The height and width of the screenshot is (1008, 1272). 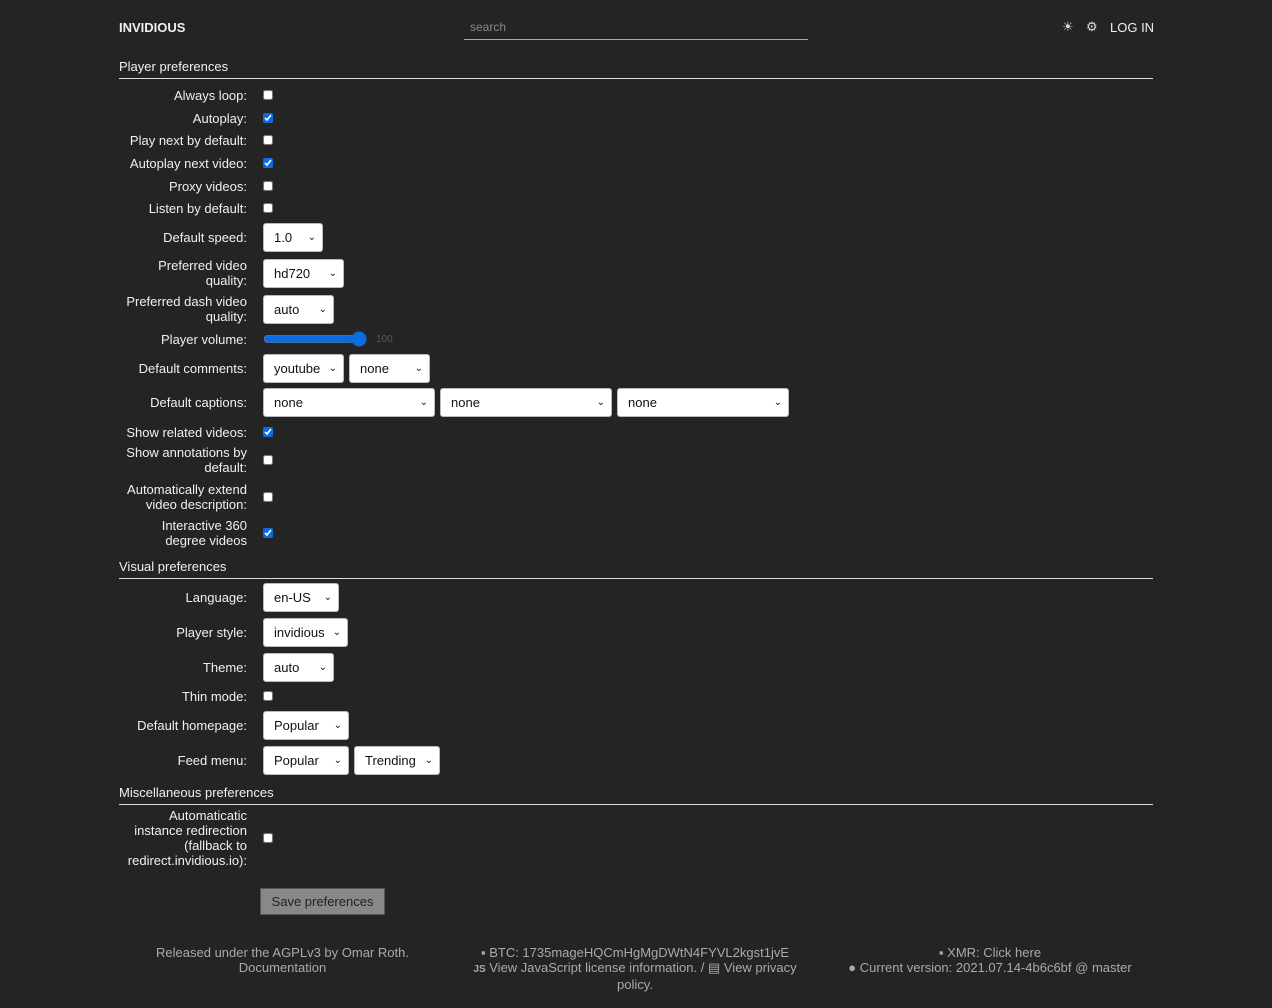 I want to click on preference-label: Player style:, so click(x=211, y=632).